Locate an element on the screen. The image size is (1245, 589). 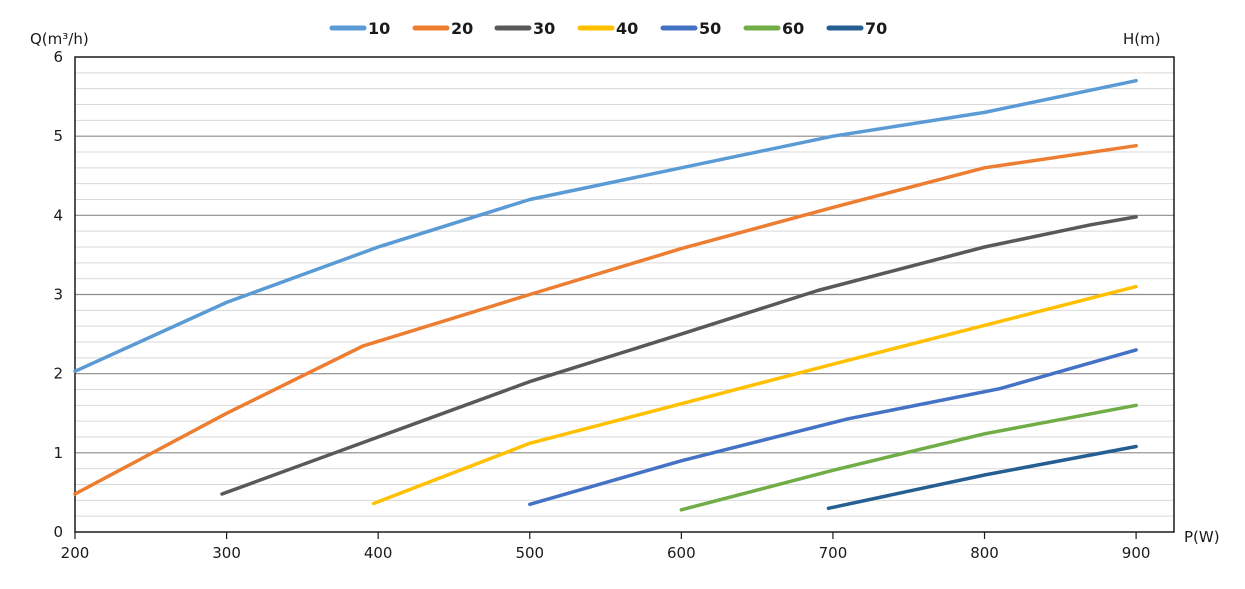
y-axis-title: Q(m³/h) is located at coordinates (59, 39).